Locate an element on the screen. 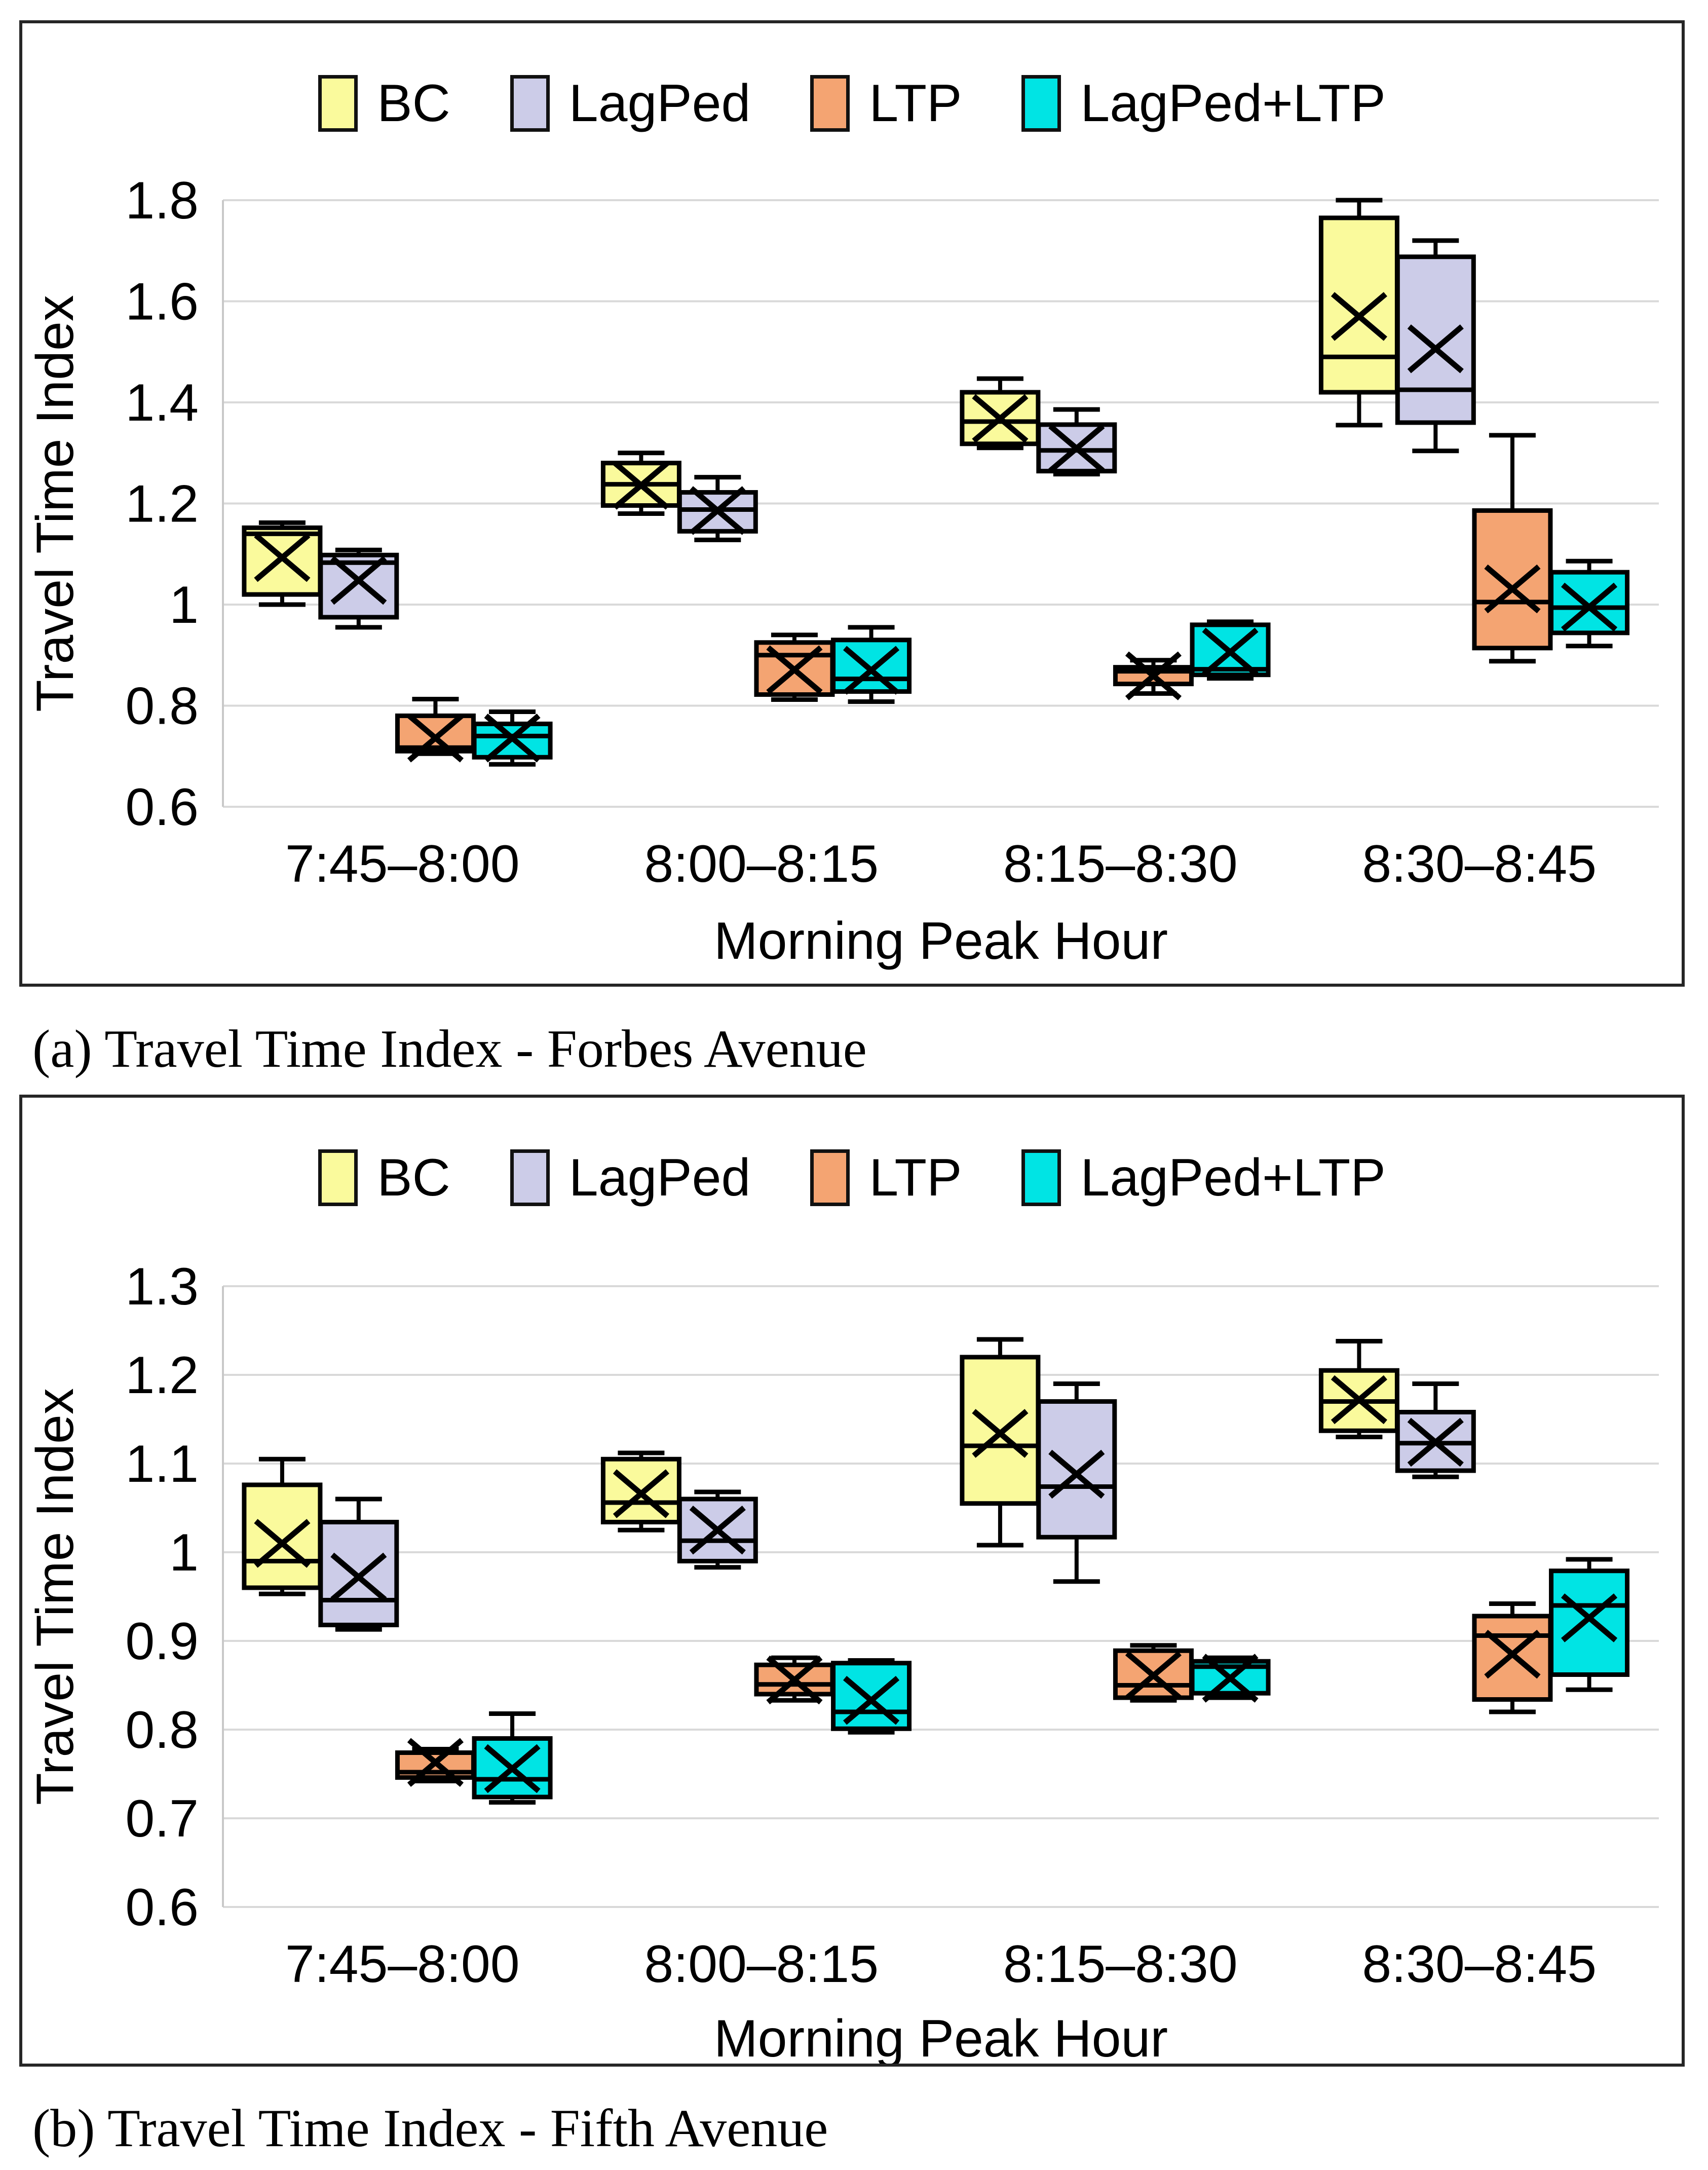  legend-swatch-lagped-ltp is located at coordinates (1041, 1177).